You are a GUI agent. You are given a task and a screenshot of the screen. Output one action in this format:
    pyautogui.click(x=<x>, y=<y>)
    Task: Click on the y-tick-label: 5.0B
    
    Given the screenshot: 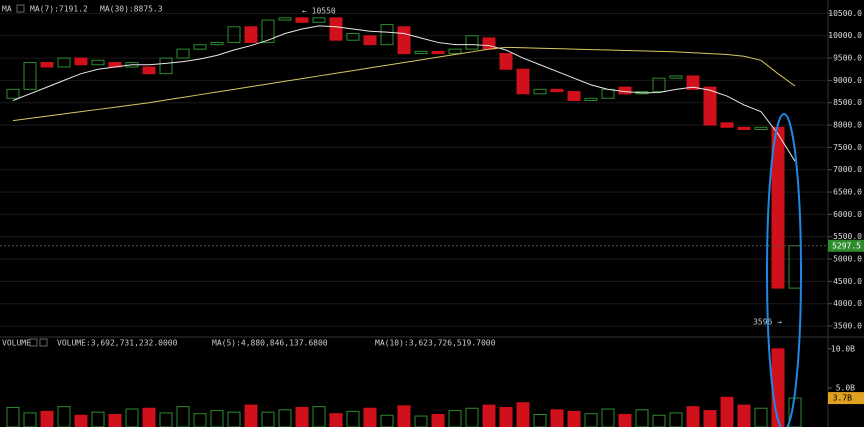 What is the action you would take?
    pyautogui.click(x=845, y=387)
    